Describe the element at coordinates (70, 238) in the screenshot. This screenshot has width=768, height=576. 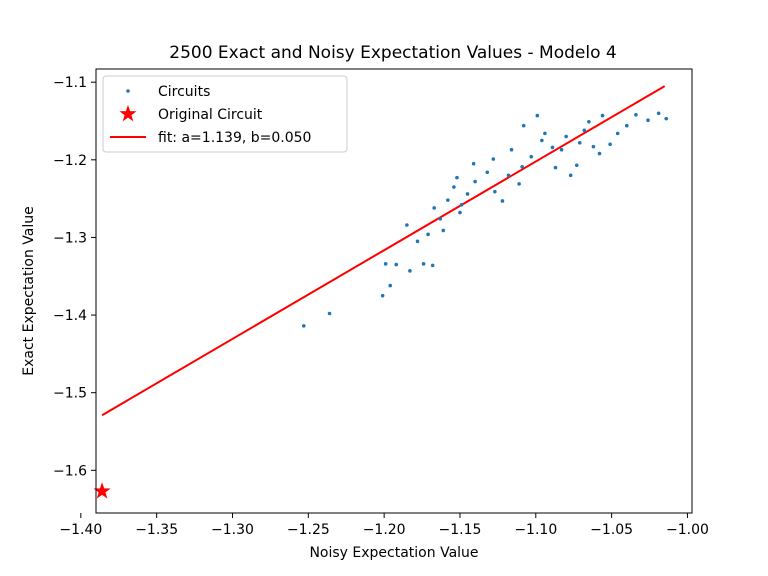
I see `y-tick-label: −1.3` at that location.